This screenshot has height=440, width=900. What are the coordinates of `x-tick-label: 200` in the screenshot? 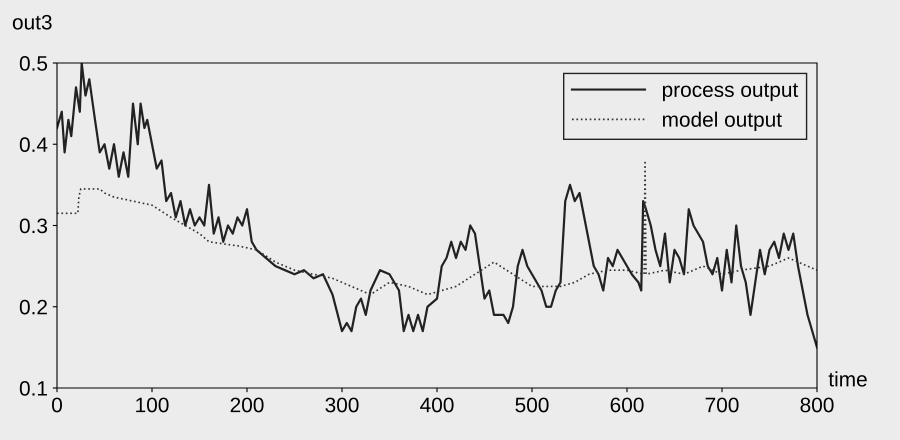 It's located at (247, 405).